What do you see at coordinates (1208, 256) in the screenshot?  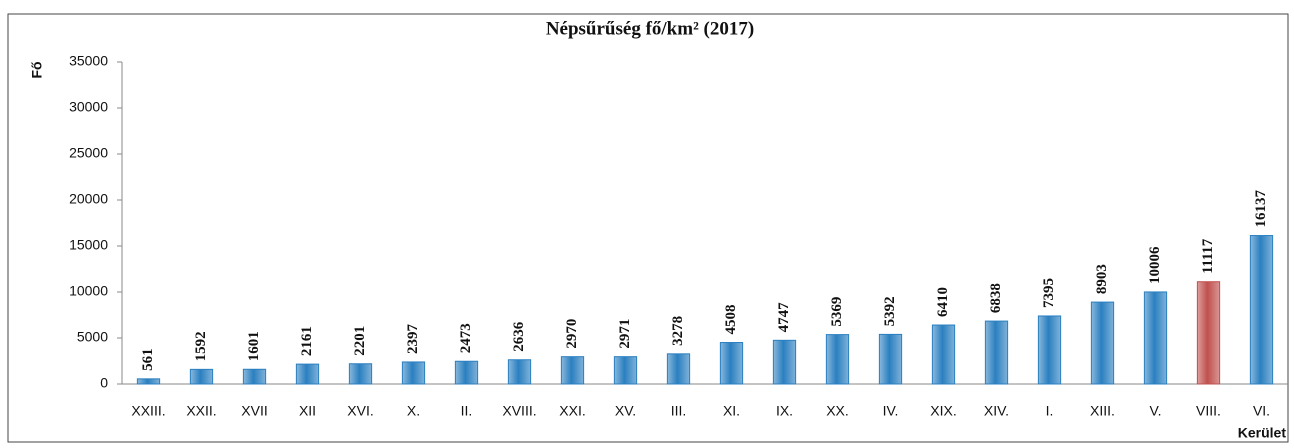 I see `value-label: 11117` at bounding box center [1208, 256].